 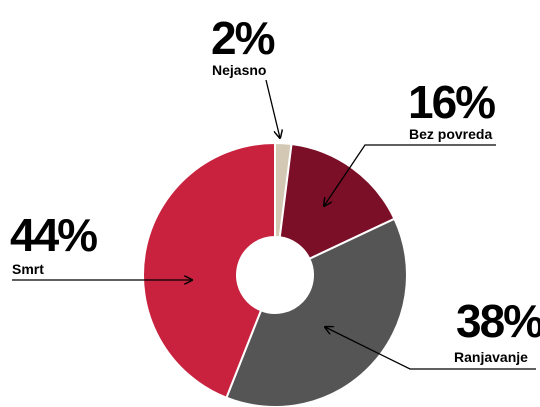 I want to click on arrow-ranjavanje, so click(x=430, y=348).